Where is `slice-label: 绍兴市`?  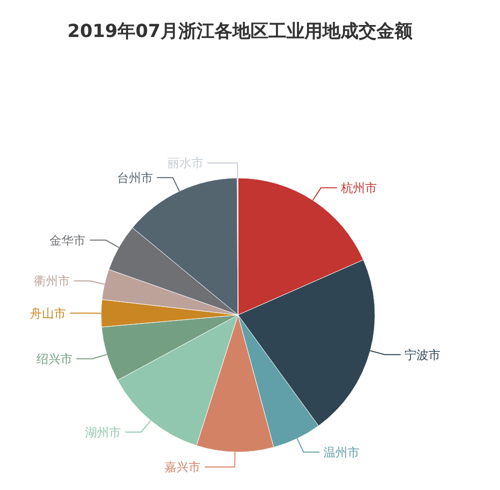
slice-label: 绍兴市 is located at coordinates (54, 359).